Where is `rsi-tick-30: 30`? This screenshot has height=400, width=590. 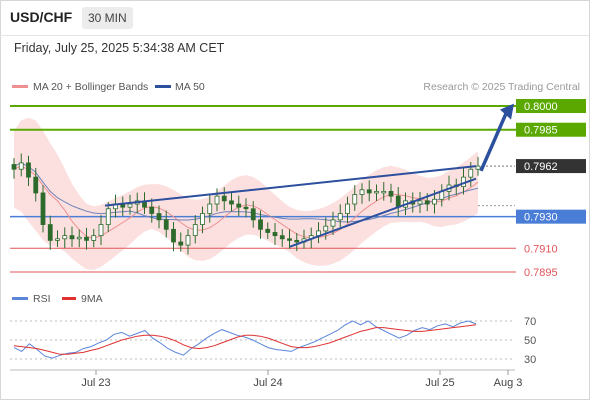
rsi-tick-30: 30 is located at coordinates (530, 360).